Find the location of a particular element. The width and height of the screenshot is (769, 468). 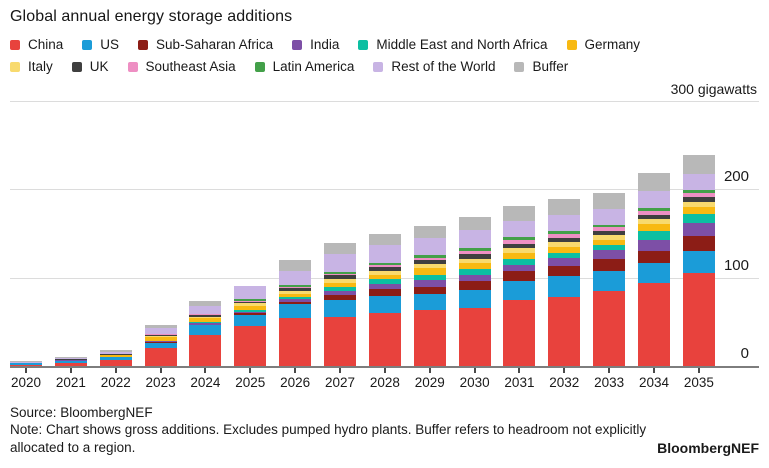

bar-2022 is located at coordinates (115, 361).